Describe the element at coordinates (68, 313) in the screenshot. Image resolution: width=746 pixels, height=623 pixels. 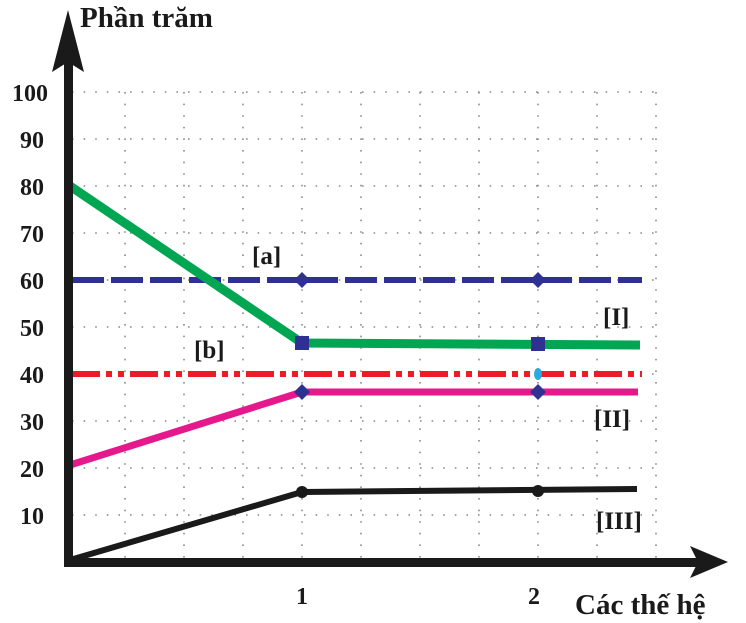
I see `y-axis-line` at that location.